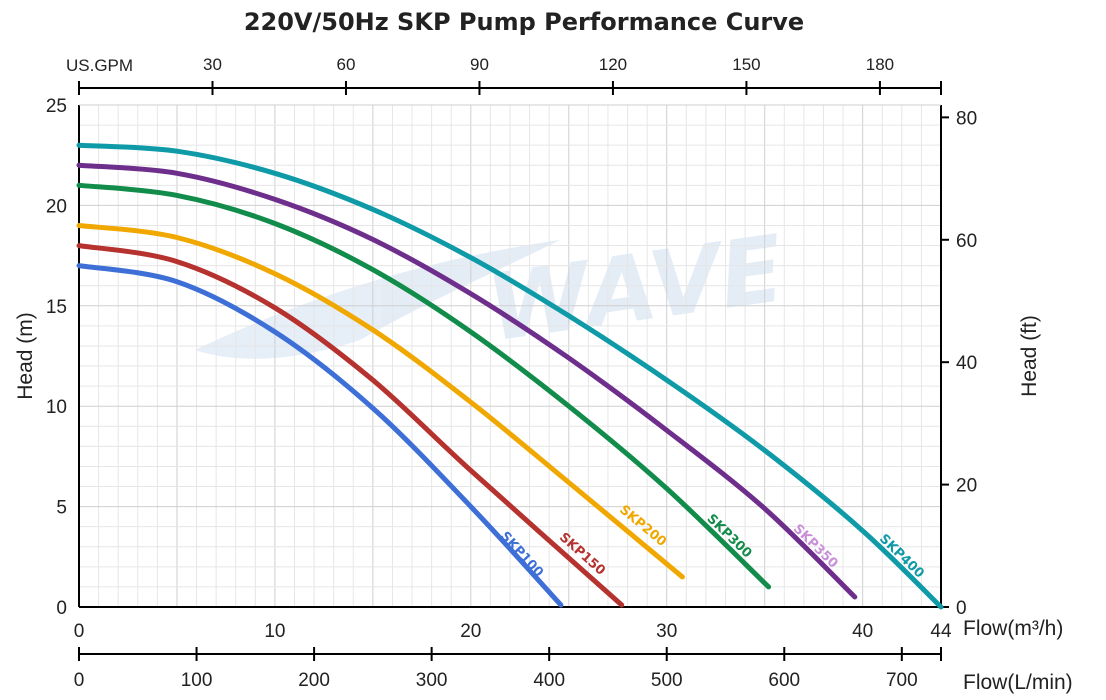 This screenshot has height=700, width=1106. Describe the element at coordinates (25, 356) in the screenshot. I see `y-axis-left-label: Head (m)` at that location.